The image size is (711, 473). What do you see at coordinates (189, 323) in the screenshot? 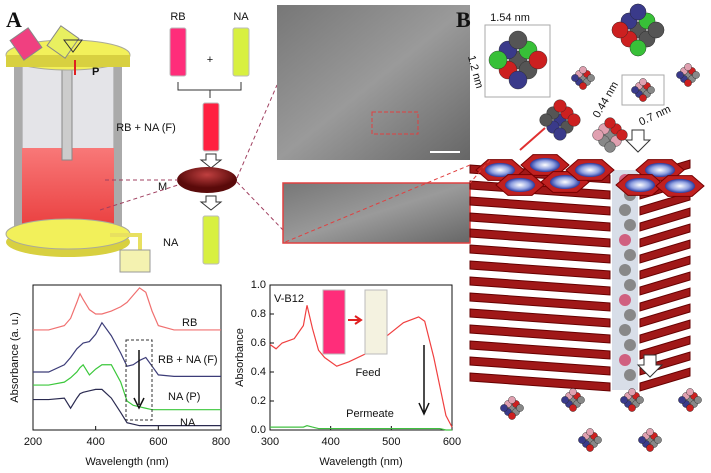
I see `series-label: RB` at bounding box center [189, 323].